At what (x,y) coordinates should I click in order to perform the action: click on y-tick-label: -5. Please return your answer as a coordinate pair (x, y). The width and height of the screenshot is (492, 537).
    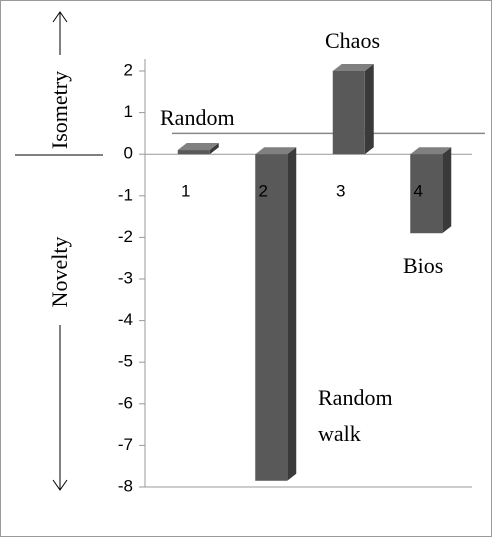
    Looking at the image, I should click on (125, 361).